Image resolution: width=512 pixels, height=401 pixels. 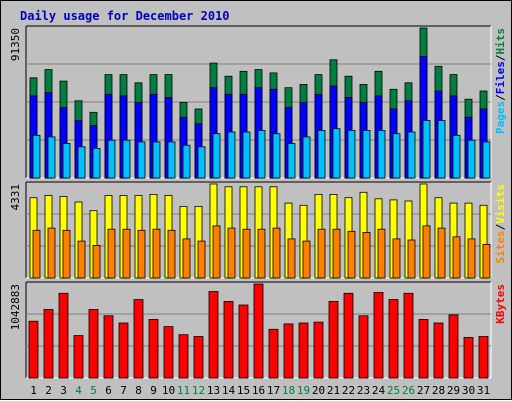 I want to click on day-label-4: 4, so click(x=78, y=390).